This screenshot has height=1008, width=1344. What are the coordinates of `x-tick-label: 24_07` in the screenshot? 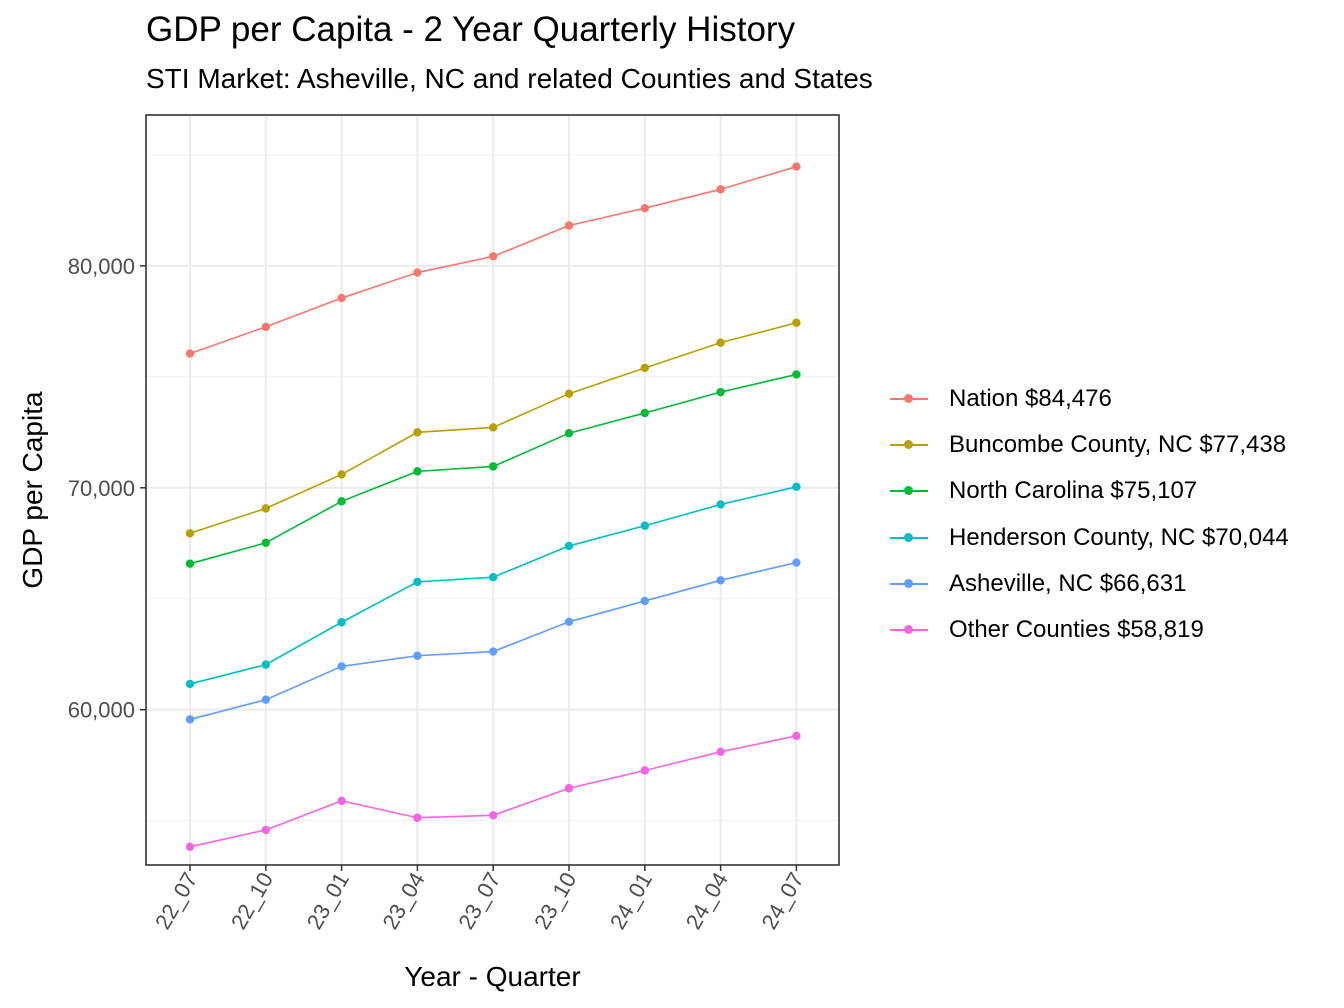 It's located at (782, 900).